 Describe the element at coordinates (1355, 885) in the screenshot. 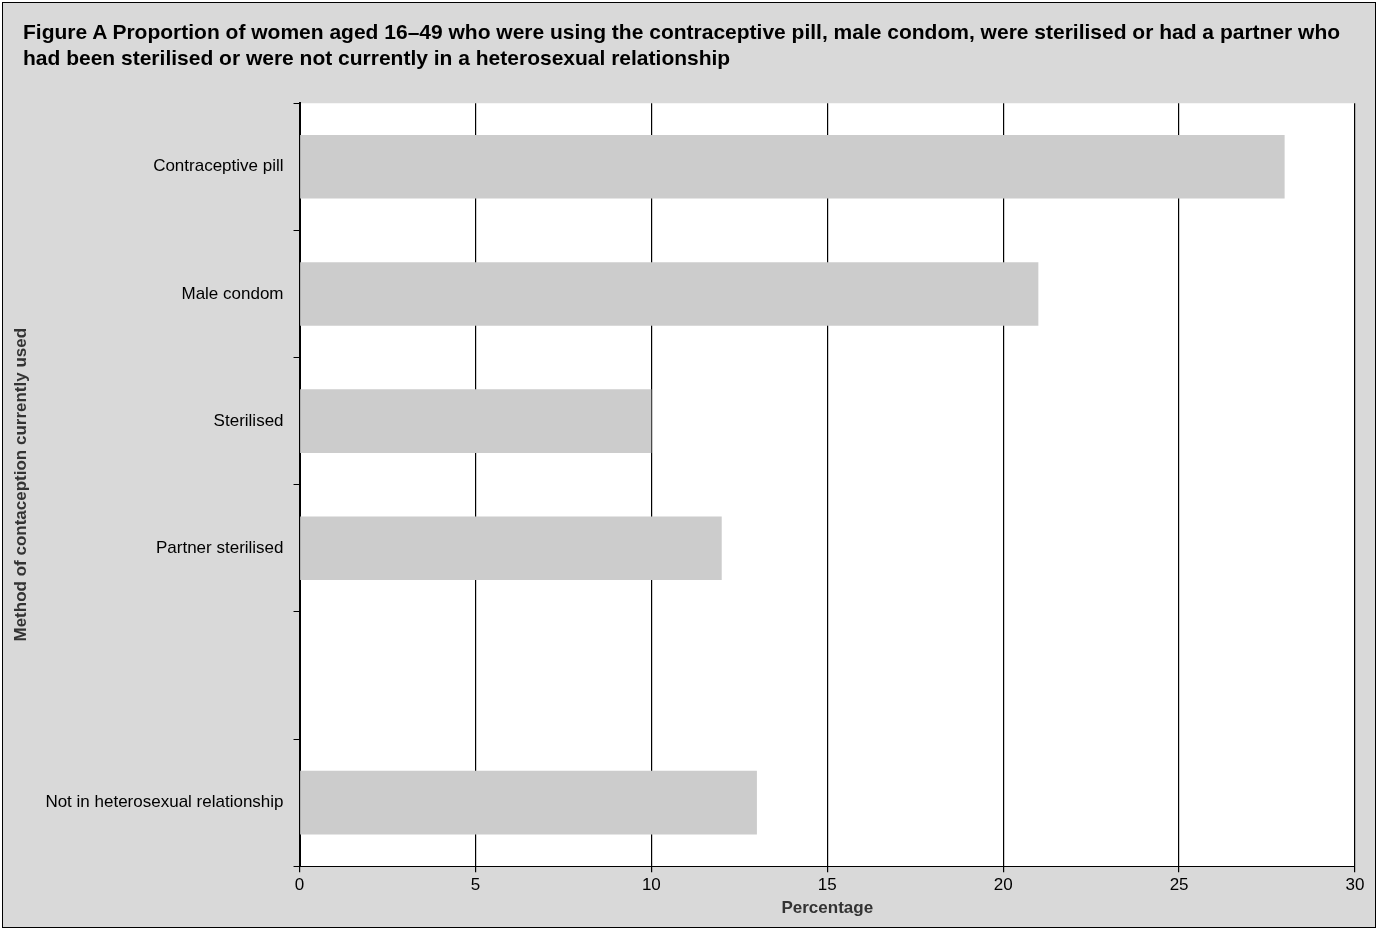

I see `x-tick-label: 30` at that location.